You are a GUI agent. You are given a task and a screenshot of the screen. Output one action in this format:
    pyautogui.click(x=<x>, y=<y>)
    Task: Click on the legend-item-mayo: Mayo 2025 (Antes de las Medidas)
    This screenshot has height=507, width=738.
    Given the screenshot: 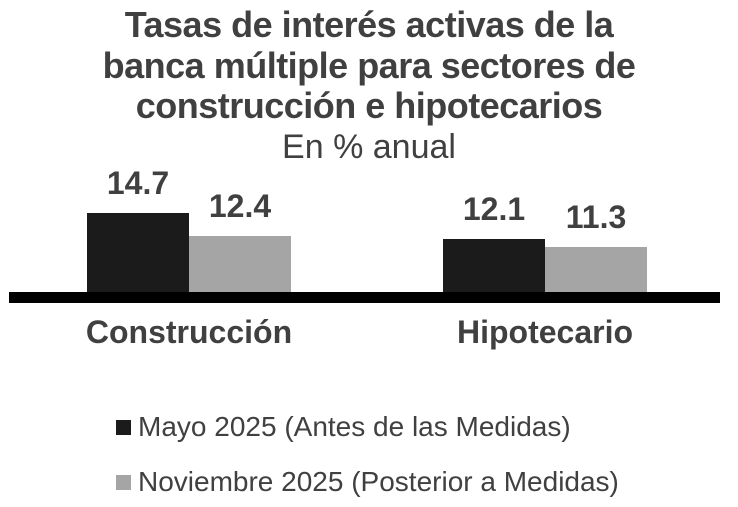 What is the action you would take?
    pyautogui.click(x=367, y=427)
    